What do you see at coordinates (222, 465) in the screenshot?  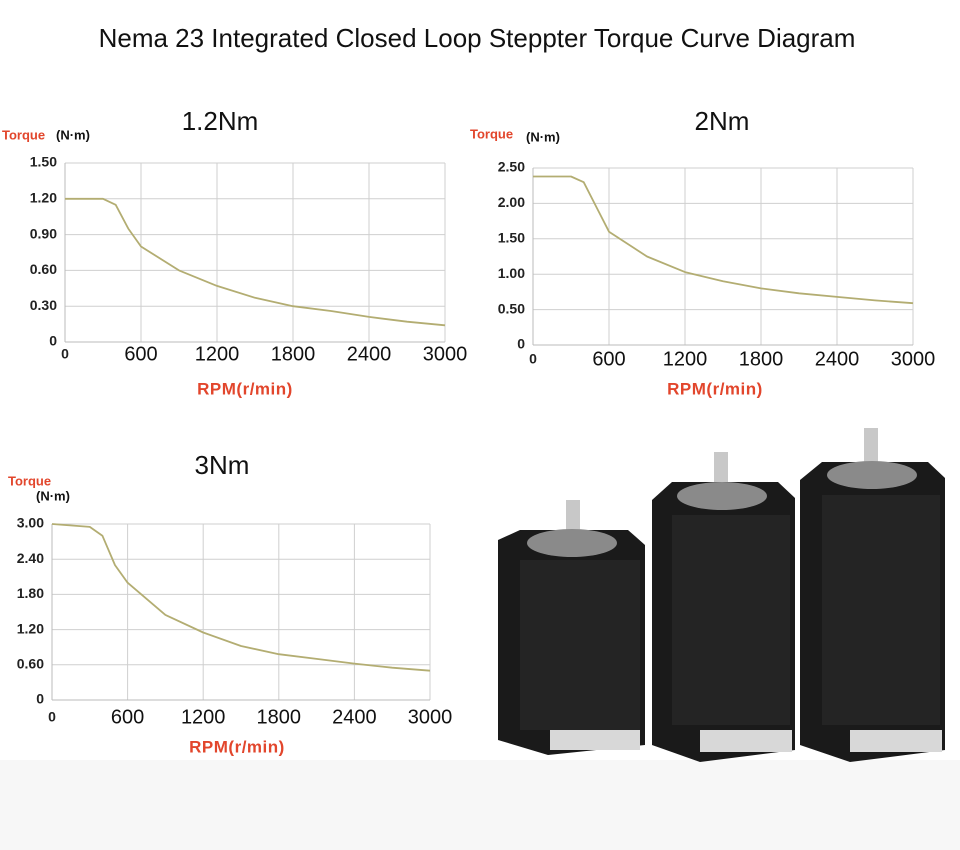 I see `chart-title: 3Nm` at bounding box center [222, 465].